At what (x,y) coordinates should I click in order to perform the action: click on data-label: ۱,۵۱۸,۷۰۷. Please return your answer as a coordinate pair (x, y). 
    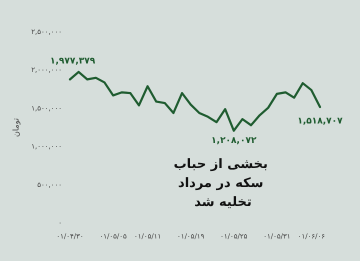
    Looking at the image, I should click on (320, 121).